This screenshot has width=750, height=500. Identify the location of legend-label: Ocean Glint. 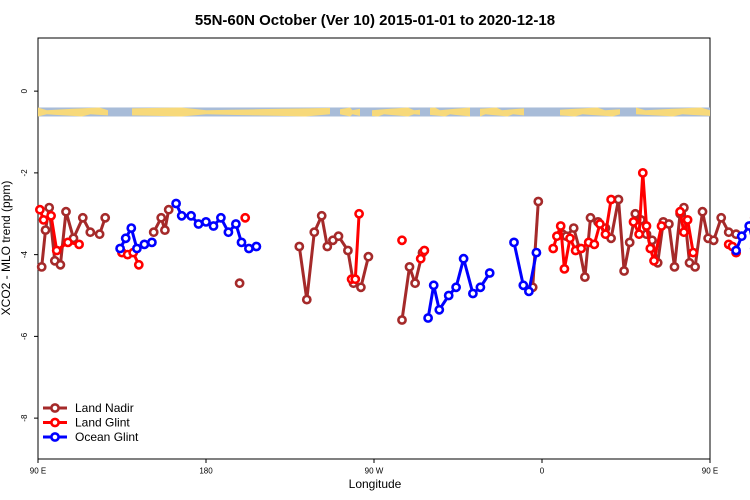
(107, 437).